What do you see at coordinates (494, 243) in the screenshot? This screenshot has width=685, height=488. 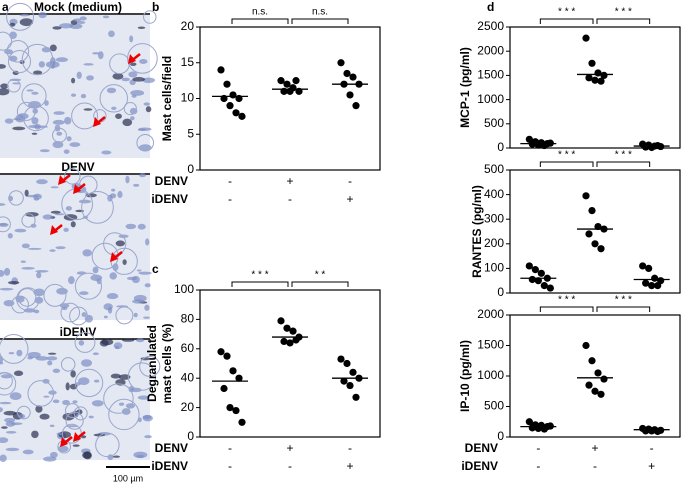 I see `y-tick-label: 200` at bounding box center [494, 243].